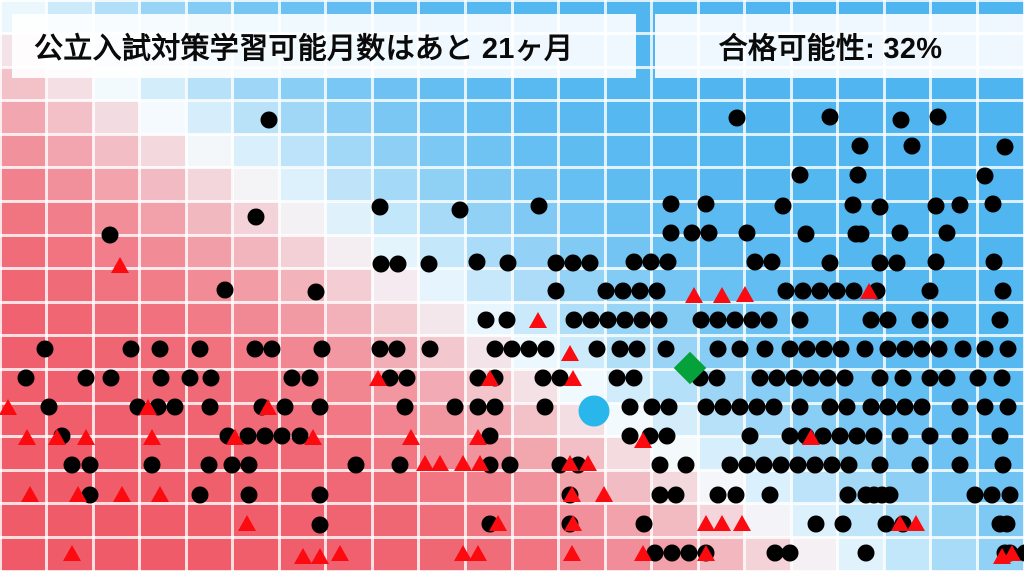  What do you see at coordinates (304, 49) in the screenshot?
I see `study-months-label: 公立入試対策学習可能月数はあと 21ヶ月` at bounding box center [304, 49].